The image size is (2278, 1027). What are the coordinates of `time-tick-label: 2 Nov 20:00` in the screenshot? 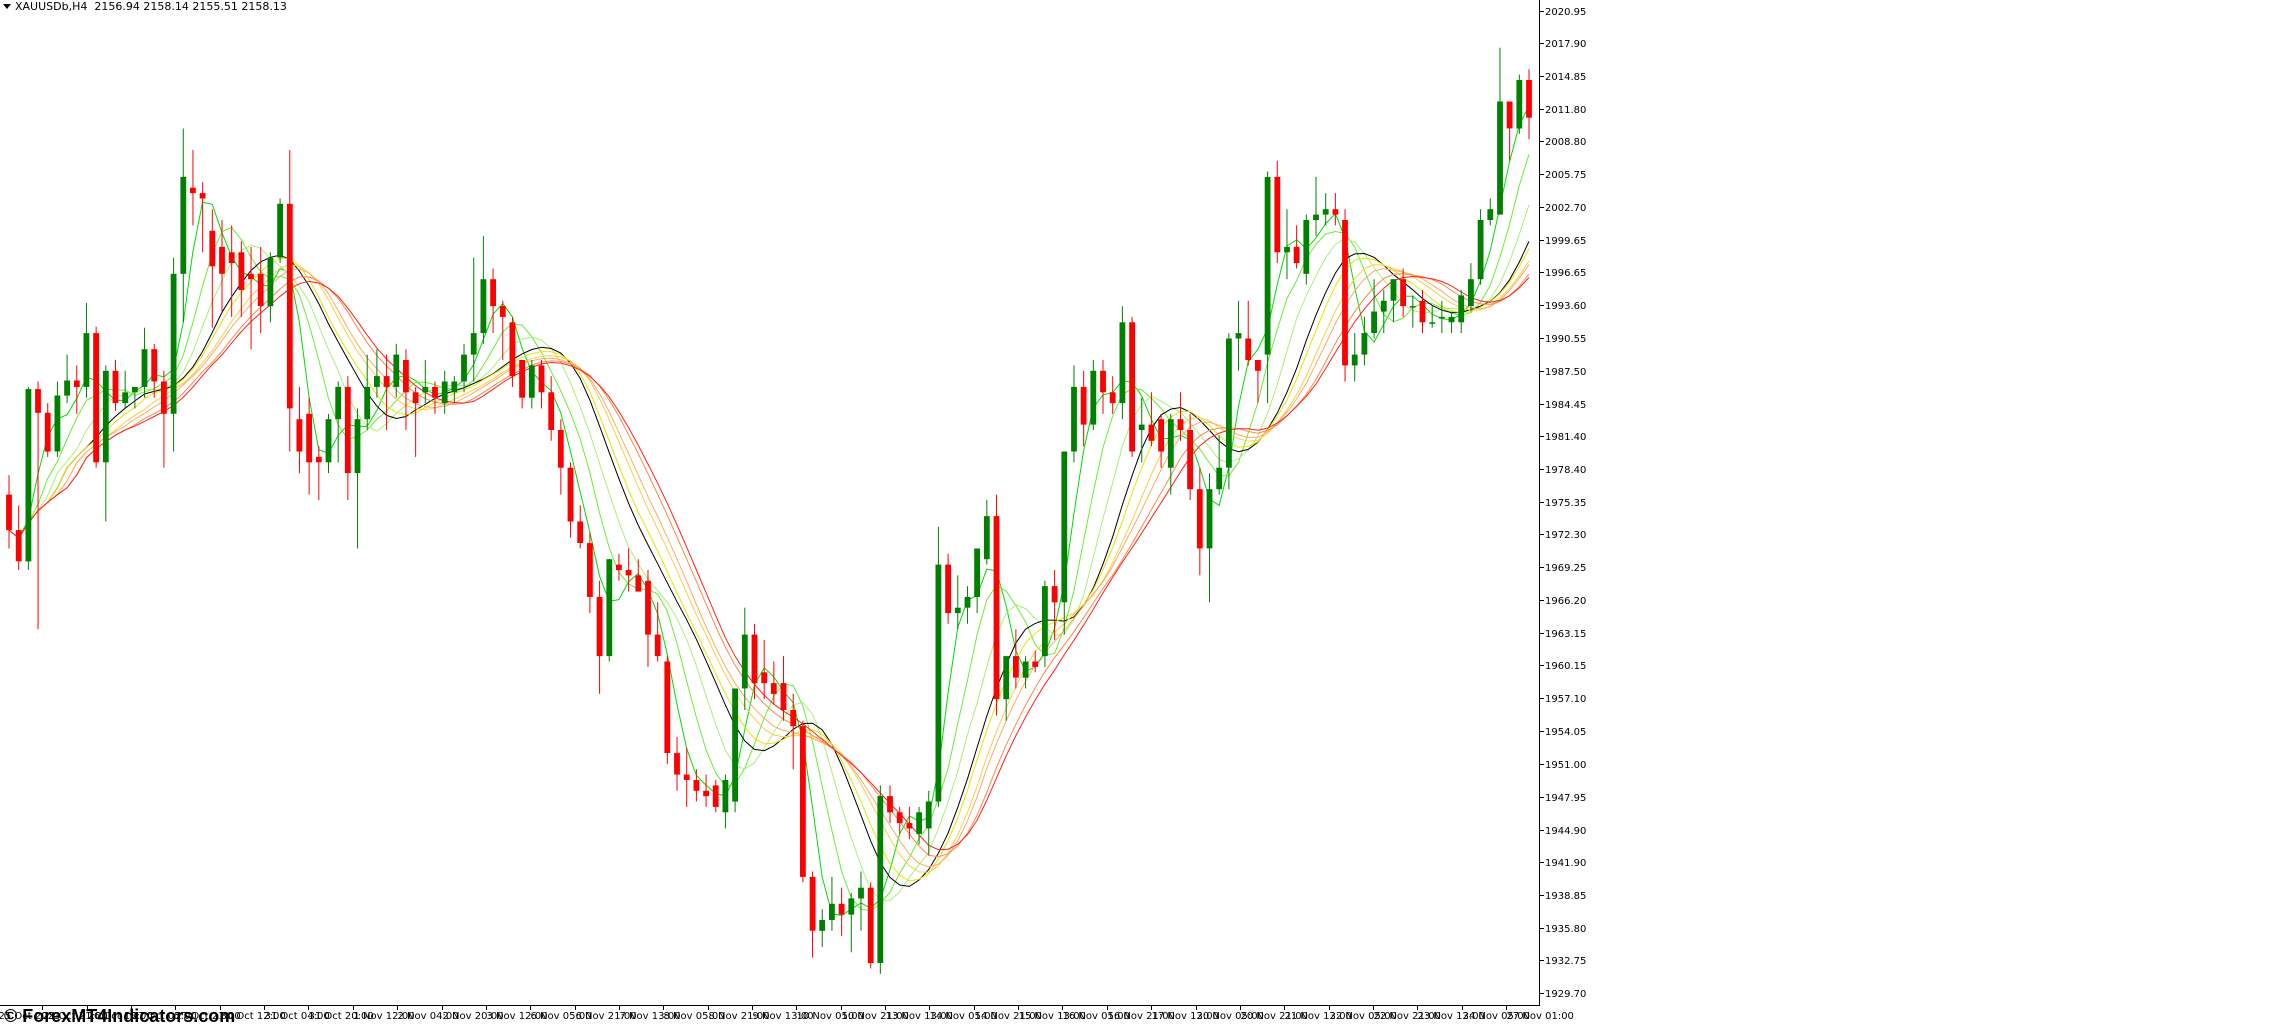 It's located at (473, 1016).